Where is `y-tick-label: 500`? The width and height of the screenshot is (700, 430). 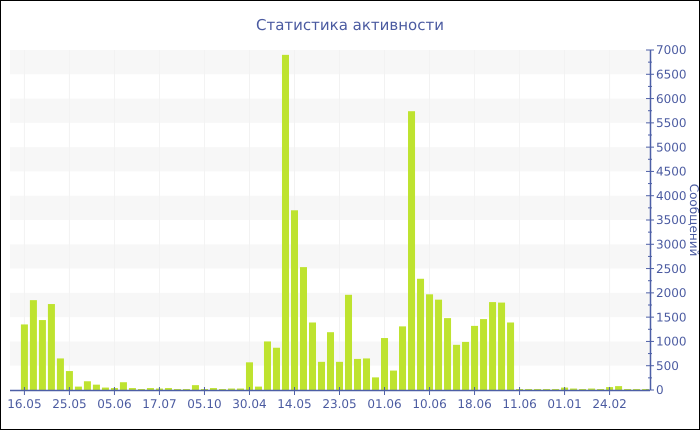 y-tick-label: 500 is located at coordinates (667, 365).